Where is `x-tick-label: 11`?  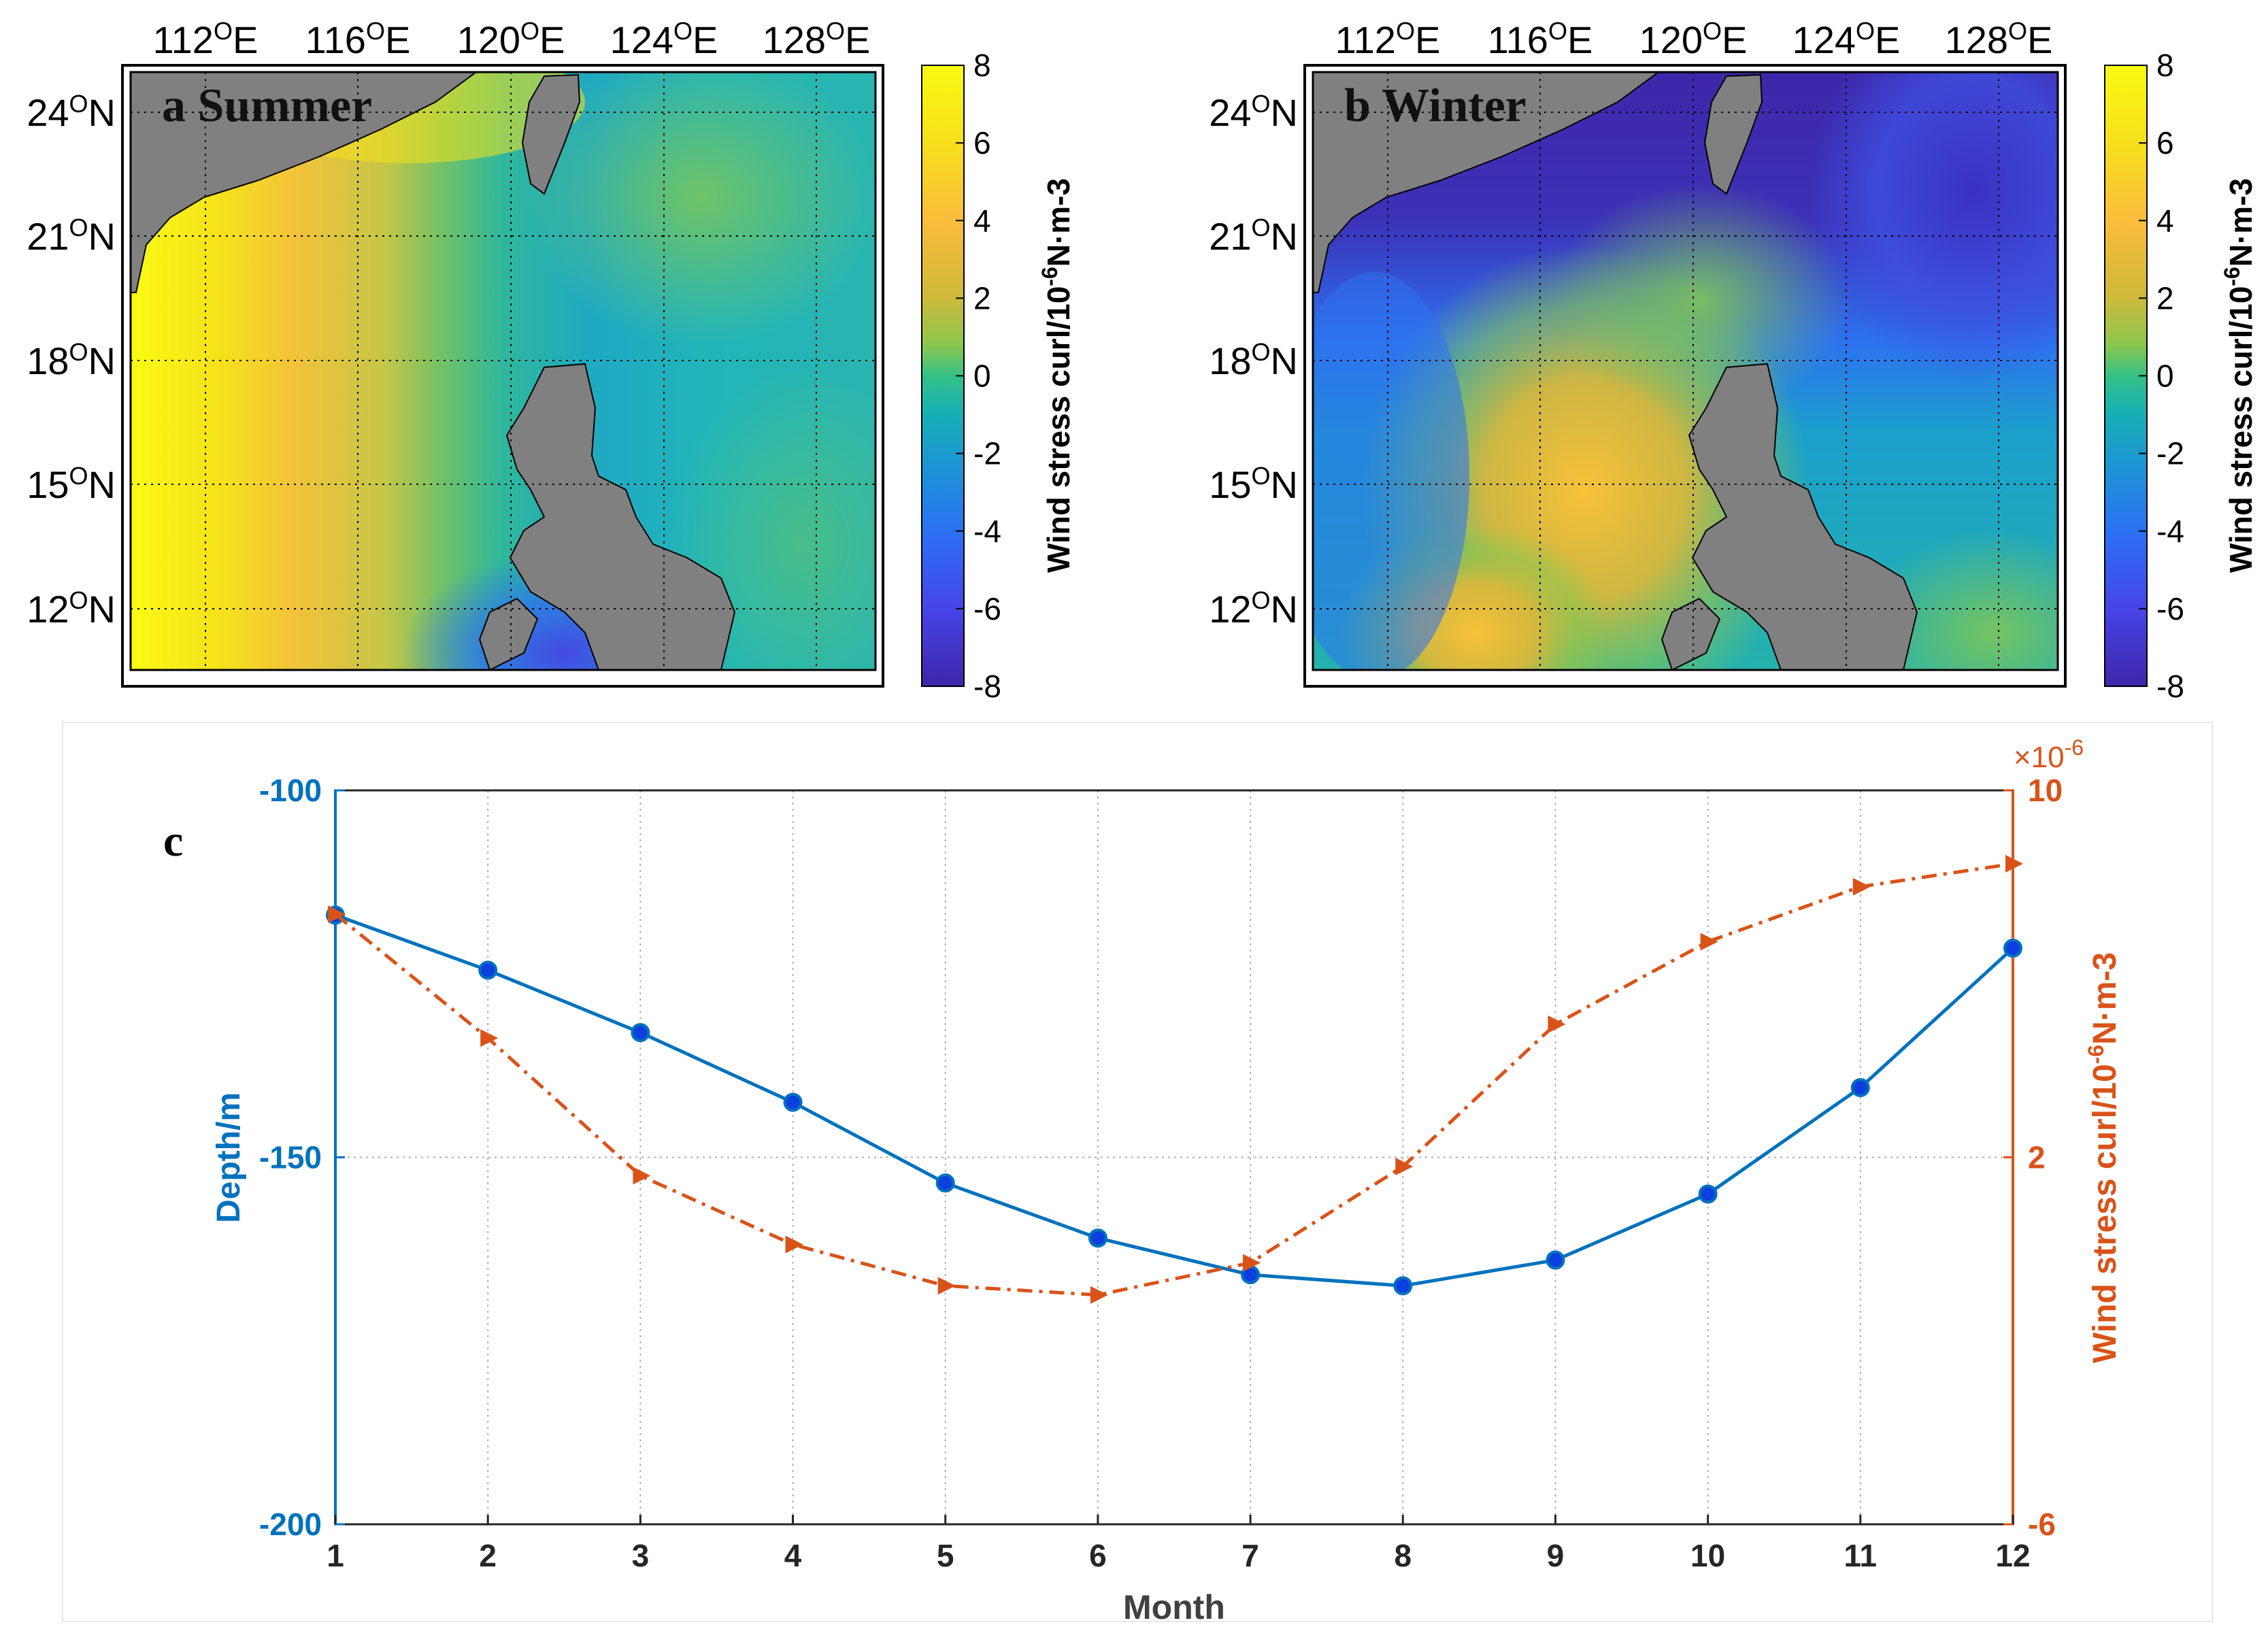
x-tick-label: 11 is located at coordinates (1861, 1555).